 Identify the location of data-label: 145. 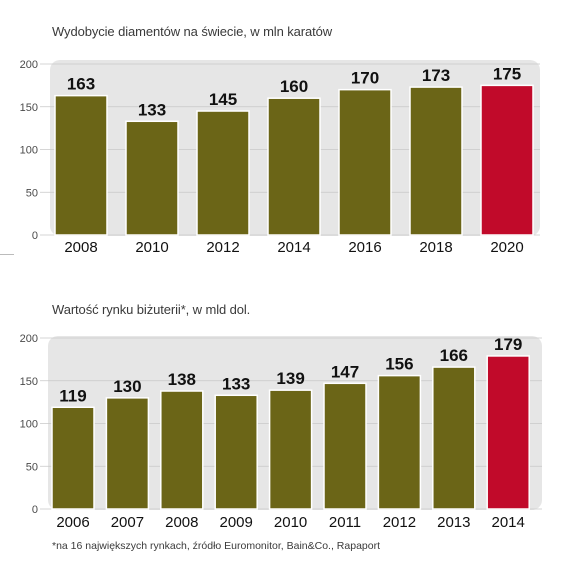
(223, 99).